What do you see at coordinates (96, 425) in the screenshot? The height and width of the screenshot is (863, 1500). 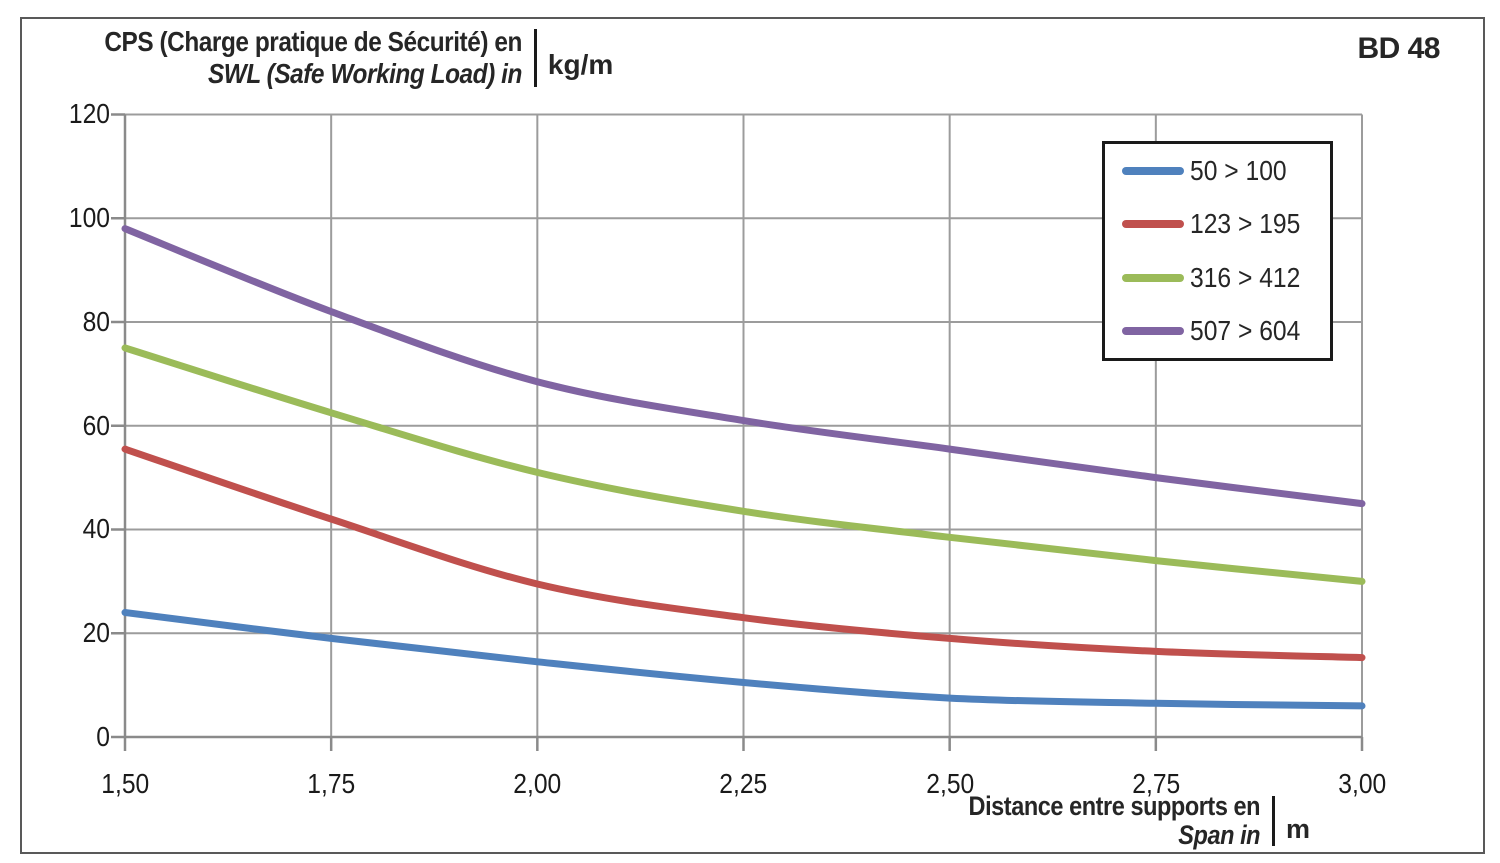 I see `y-tick-60: 60` at bounding box center [96, 425].